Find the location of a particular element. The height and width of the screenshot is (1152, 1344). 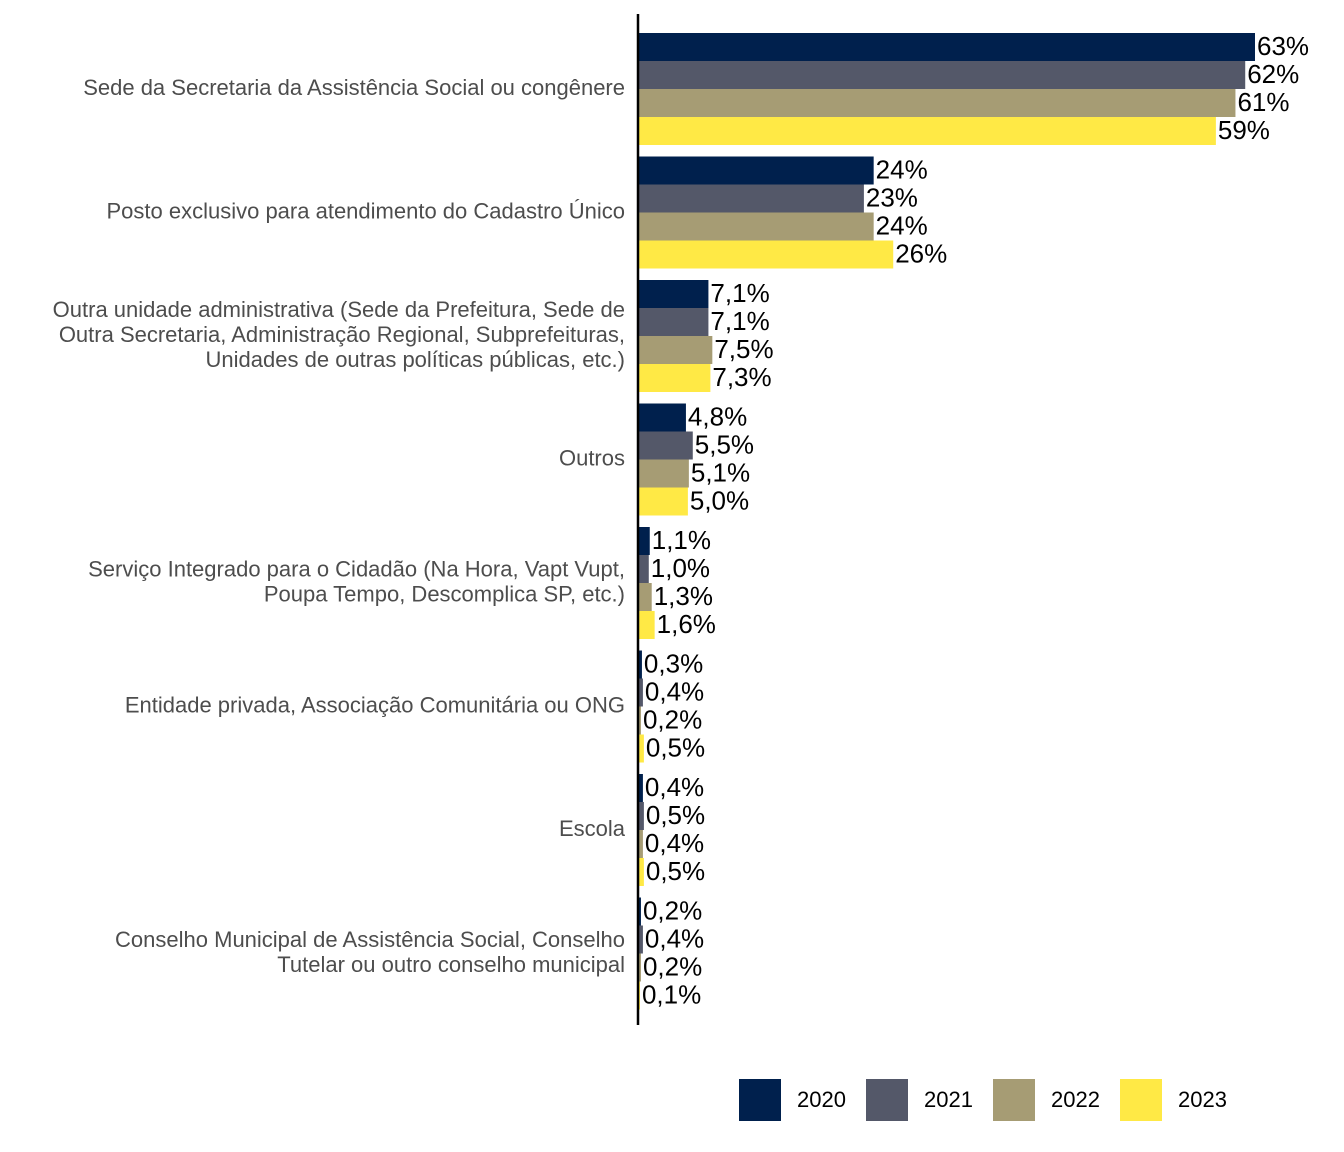

legend-swatch-2020 is located at coordinates (760, 1100).